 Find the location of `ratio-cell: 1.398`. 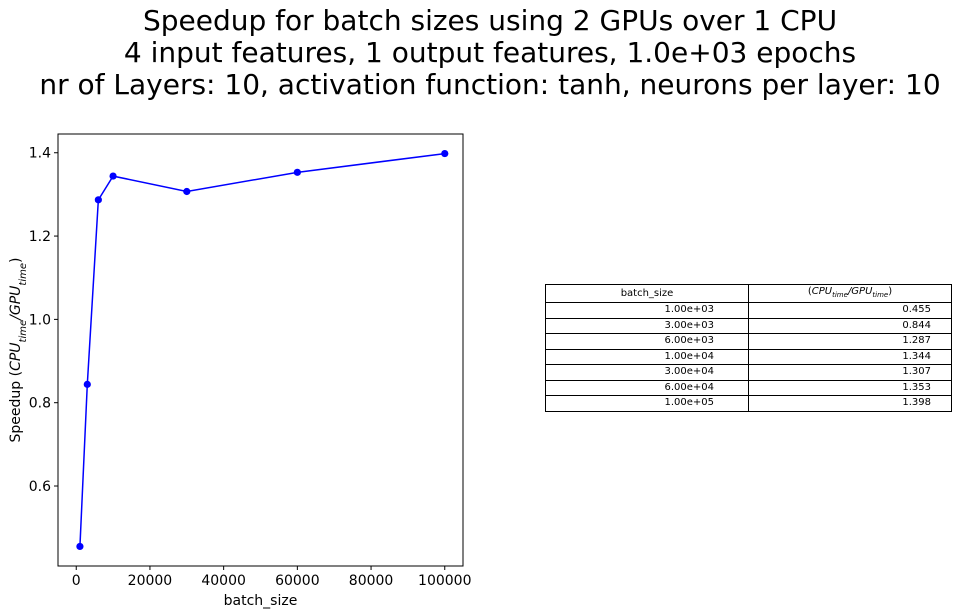

ratio-cell: 1.398 is located at coordinates (850, 403).